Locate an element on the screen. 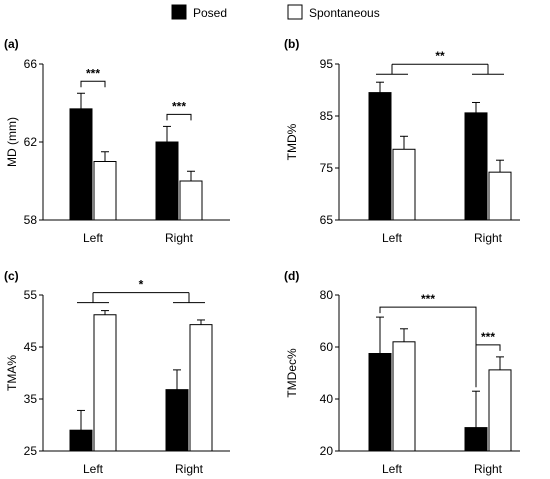 The height and width of the screenshot is (479, 550). y-tick-label: 62 is located at coordinates (31, 142).